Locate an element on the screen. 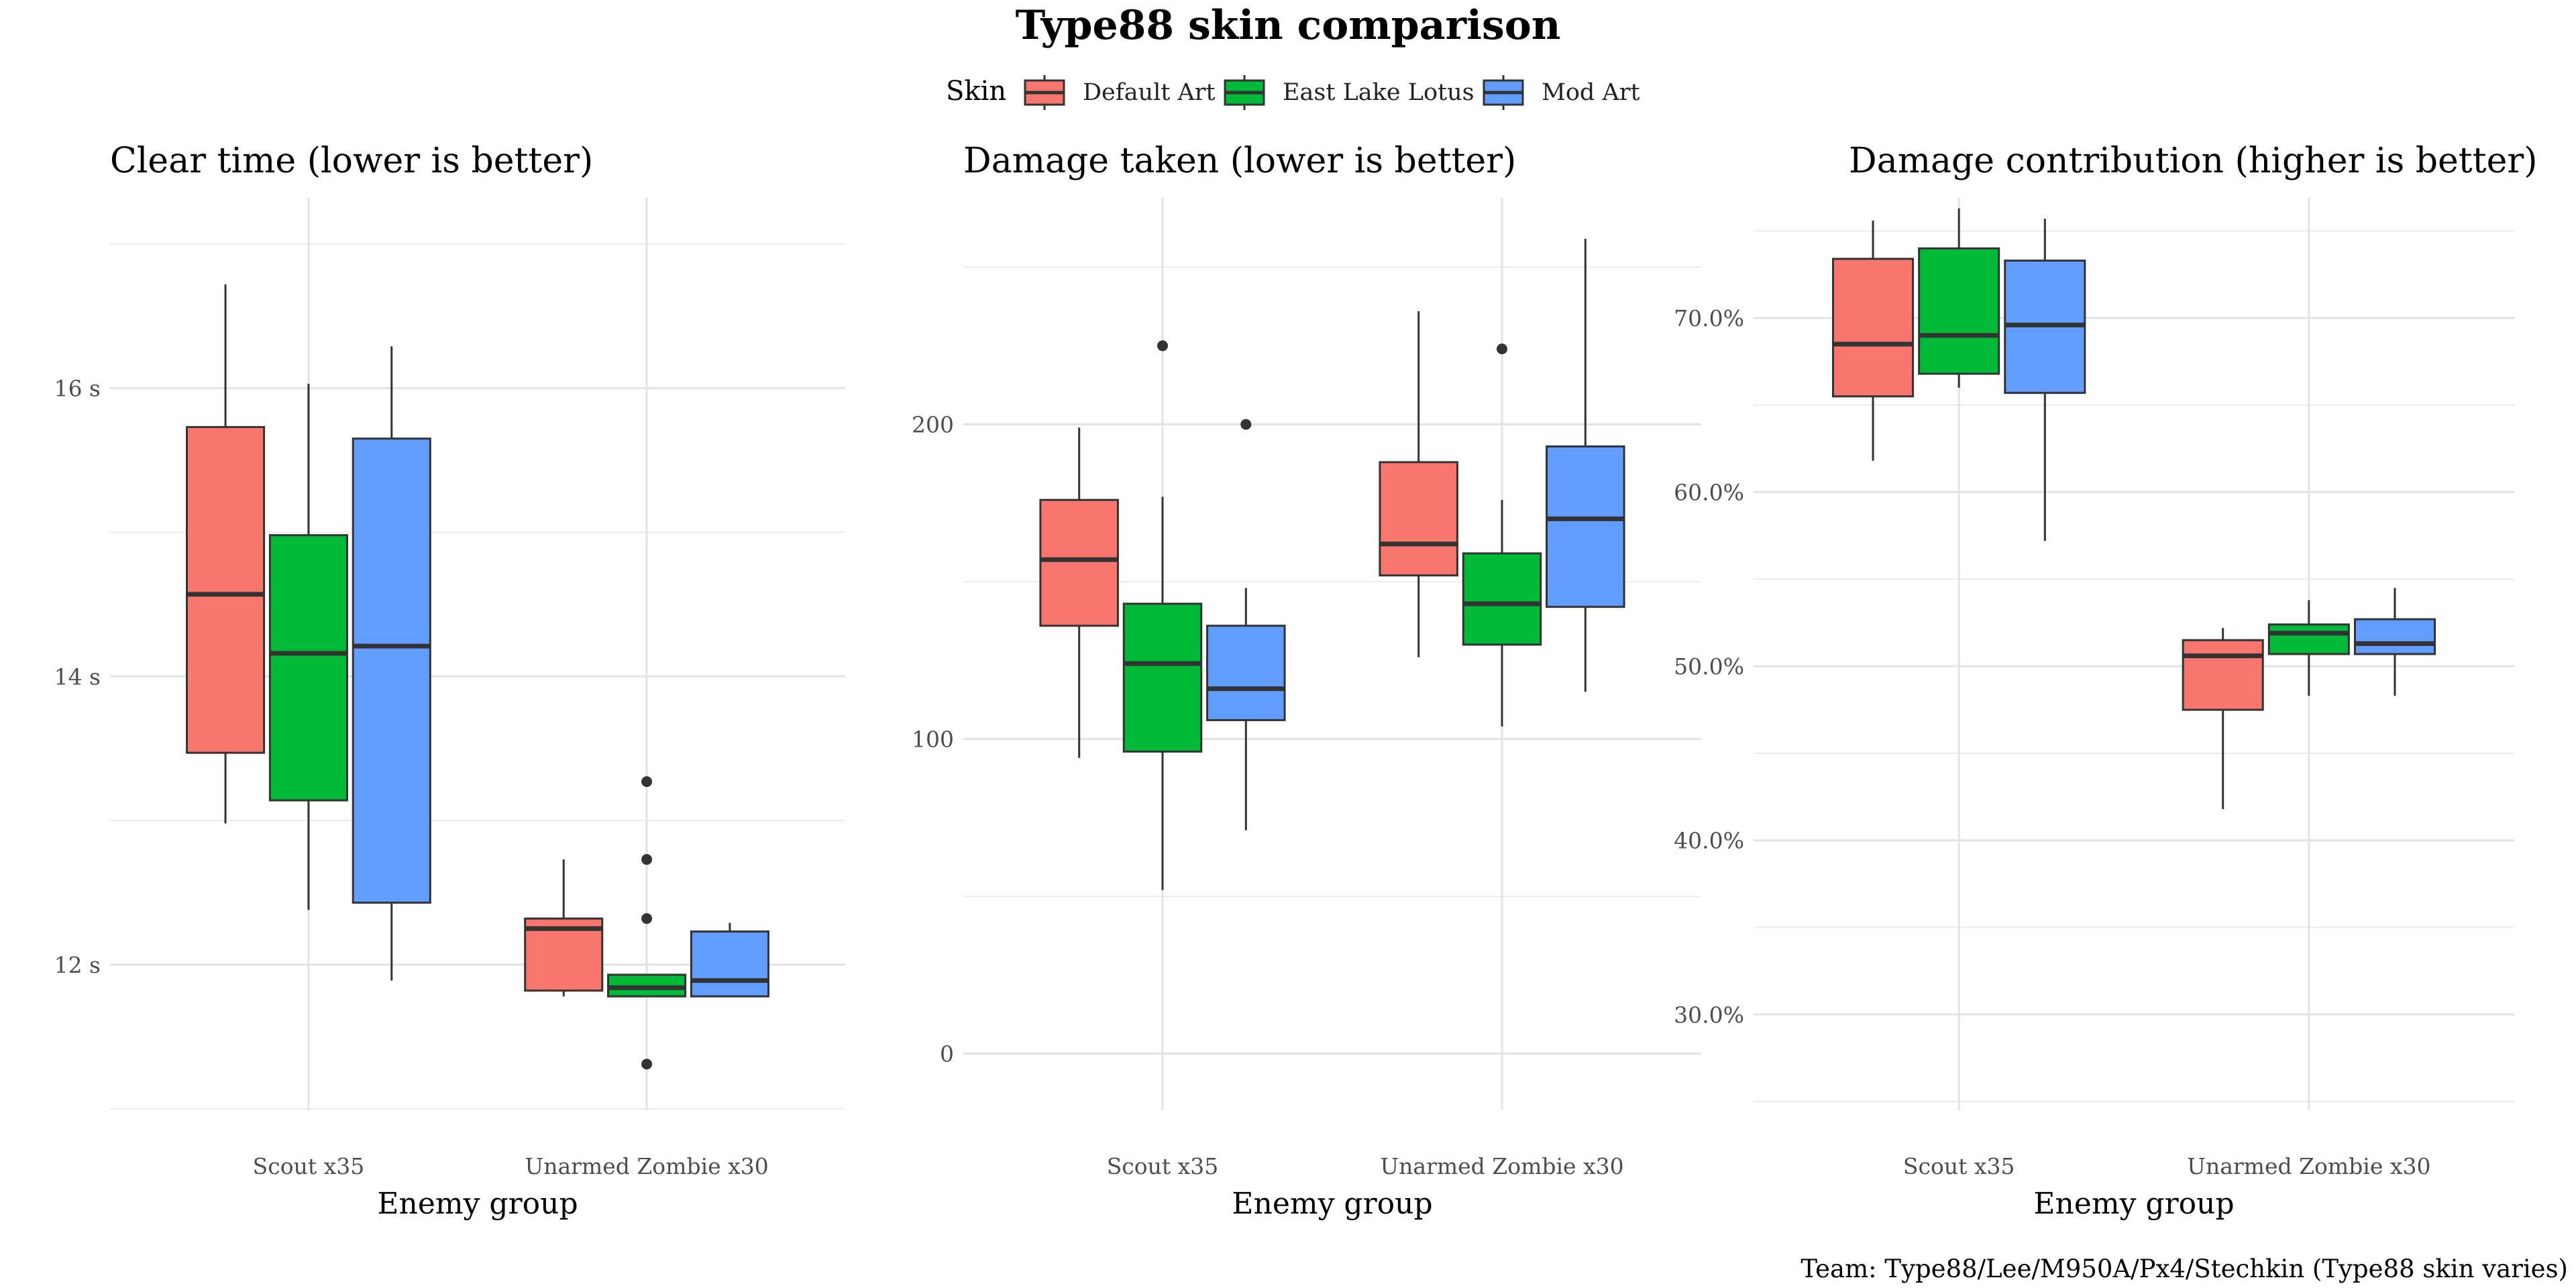  y-tick-label: 12 s is located at coordinates (77, 965).